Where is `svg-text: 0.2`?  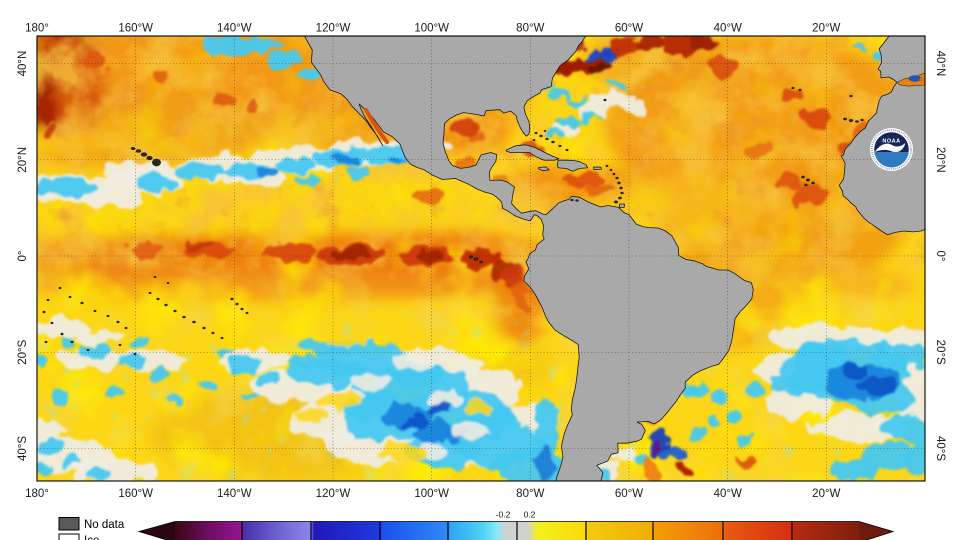
svg-text: 0.2 is located at coordinates (530, 515).